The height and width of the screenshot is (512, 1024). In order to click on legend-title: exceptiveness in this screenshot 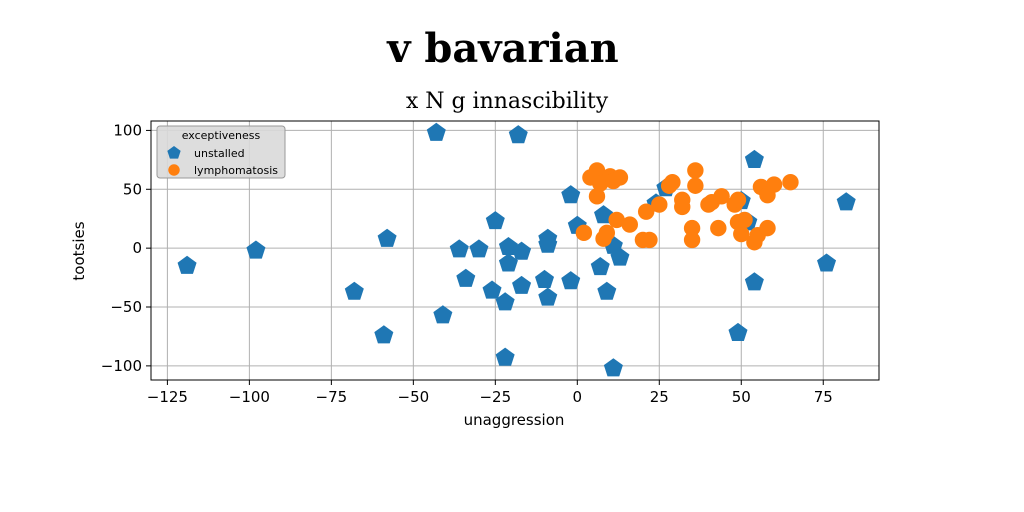, I will do `click(221, 135)`.